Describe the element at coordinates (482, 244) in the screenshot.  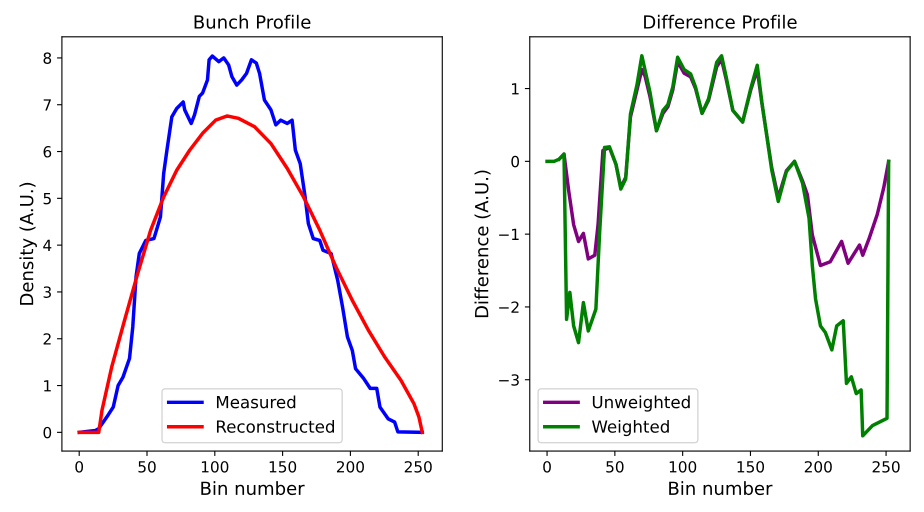
I see `y-axis-title: Difference (A.U.)` at that location.